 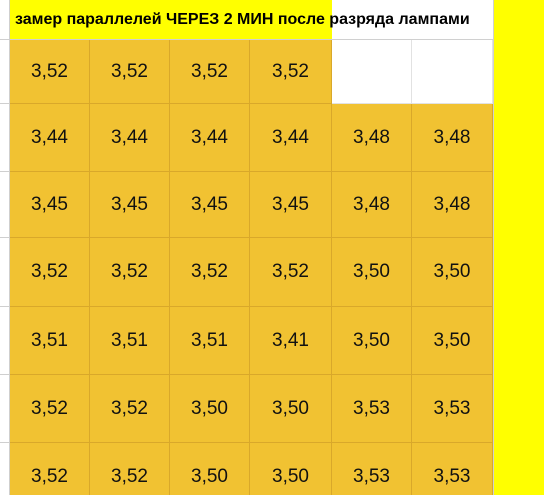 I want to click on cell: 3,41, so click(x=291, y=341).